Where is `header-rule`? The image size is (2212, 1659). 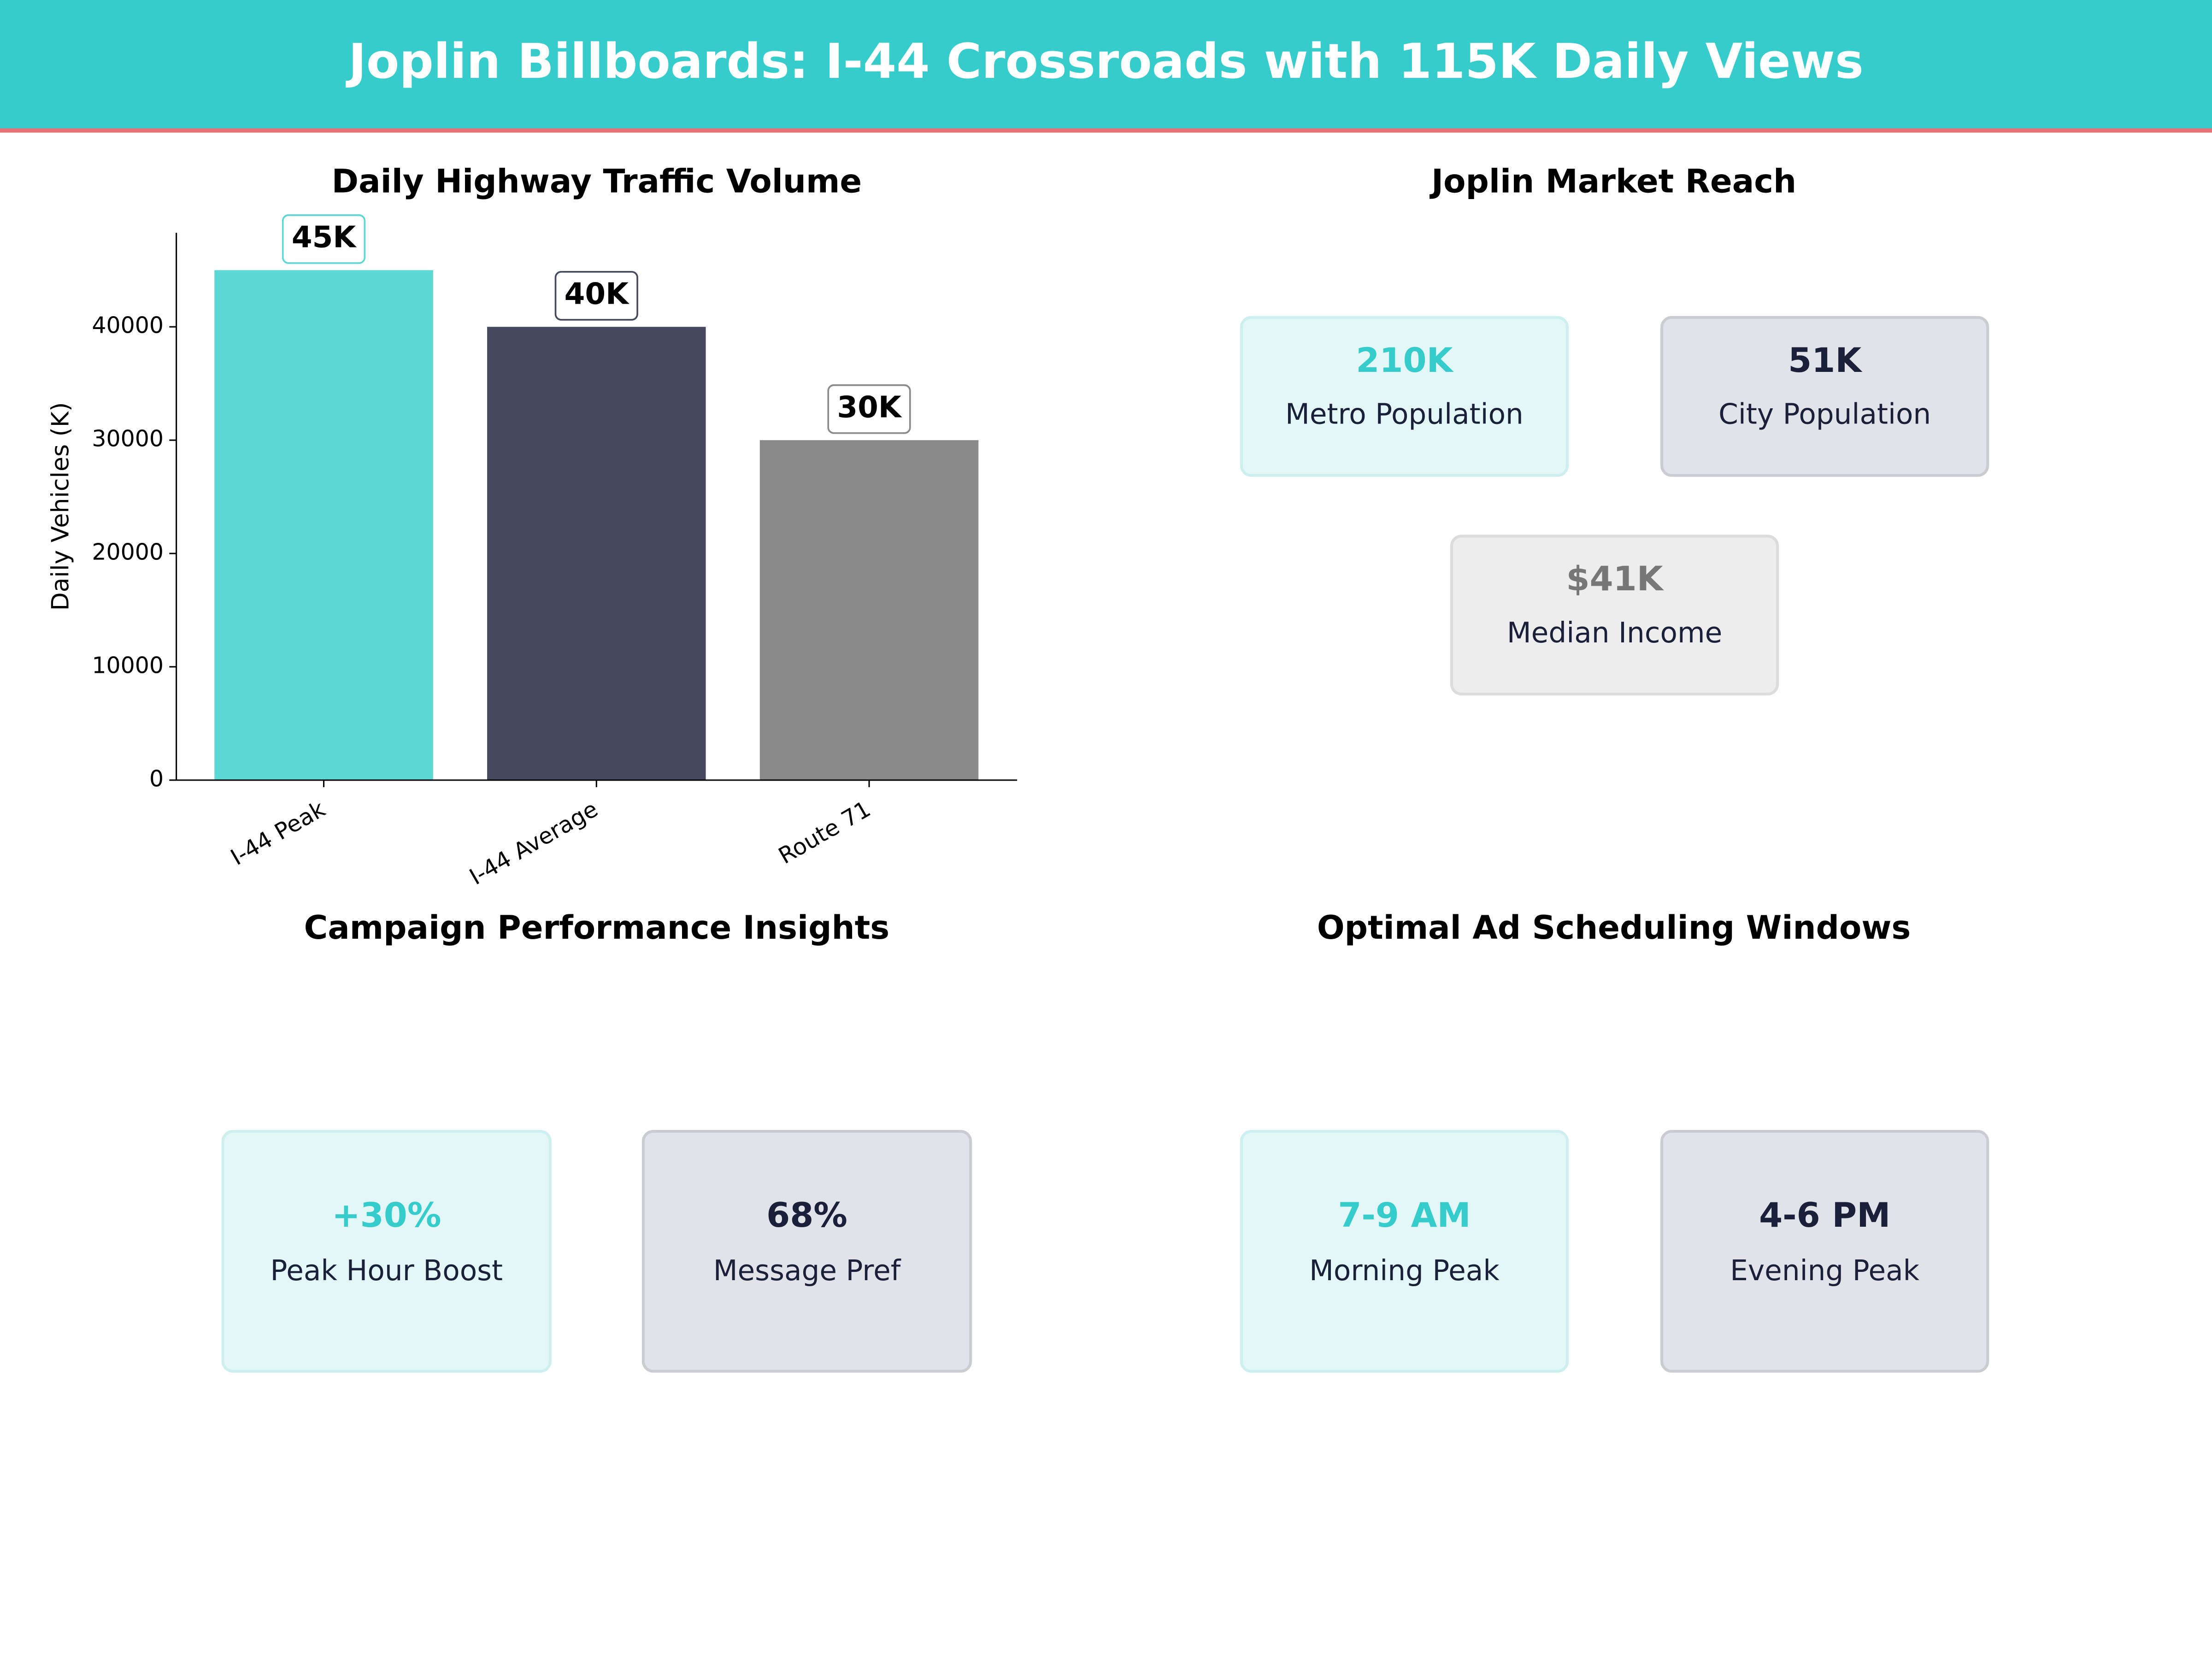
header-rule is located at coordinates (1106, 130).